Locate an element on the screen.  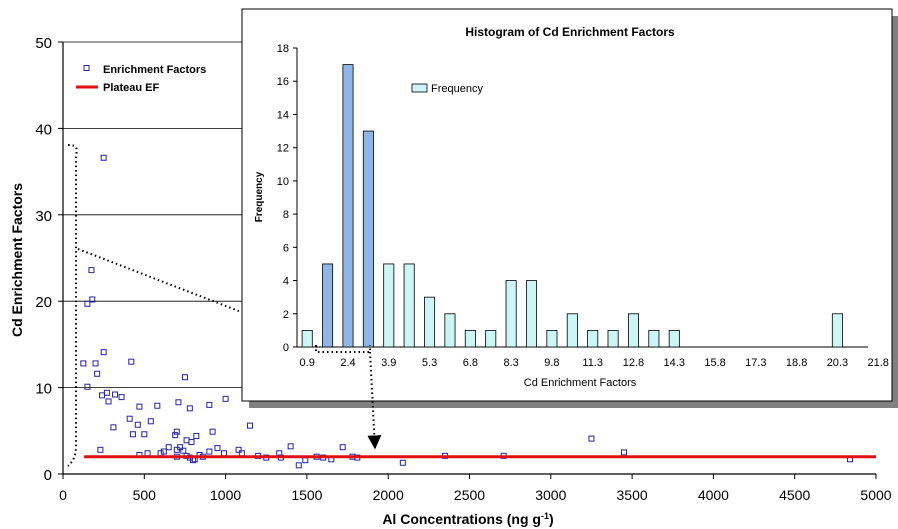
histogram-x-tick-label: 9.8 is located at coordinates (551, 363).